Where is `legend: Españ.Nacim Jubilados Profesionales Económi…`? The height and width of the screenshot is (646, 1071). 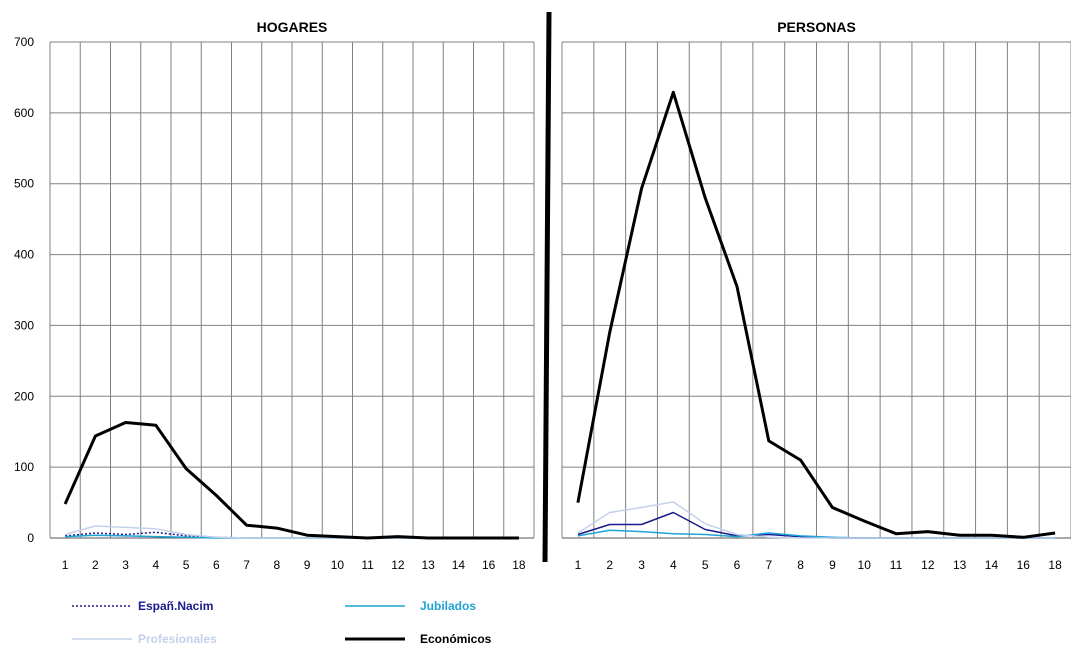
legend: Españ.Nacim Jubilados Profesionales Económi… is located at coordinates (282, 622).